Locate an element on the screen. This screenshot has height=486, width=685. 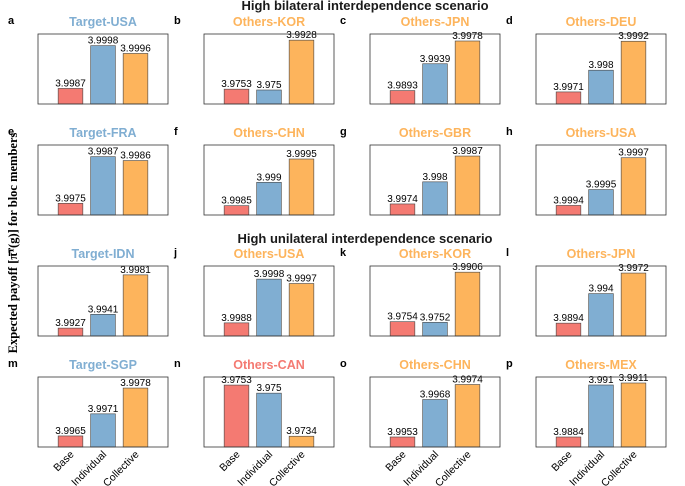
panel-title: Others-GBR is located at coordinates (435, 133).